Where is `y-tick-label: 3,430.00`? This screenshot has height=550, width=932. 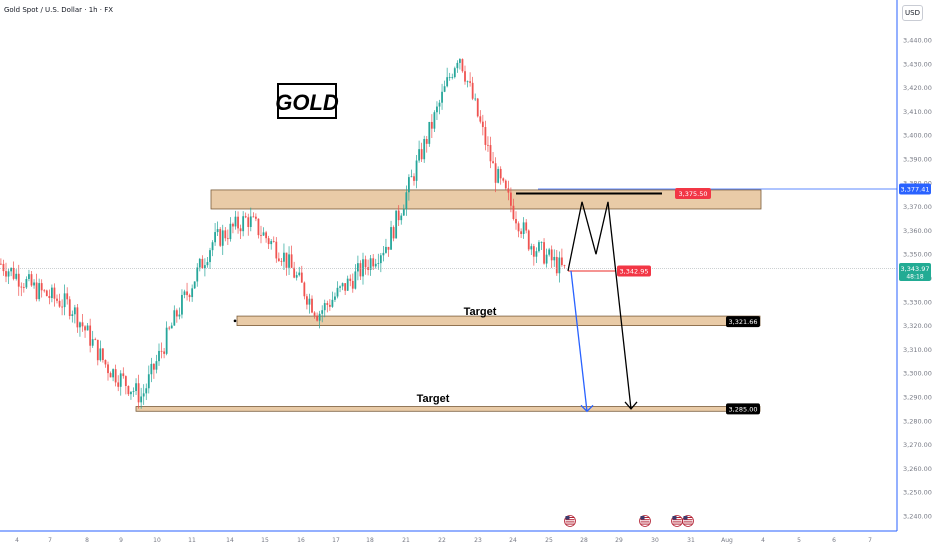
y-tick-label: 3,430.00 is located at coordinates (917, 64).